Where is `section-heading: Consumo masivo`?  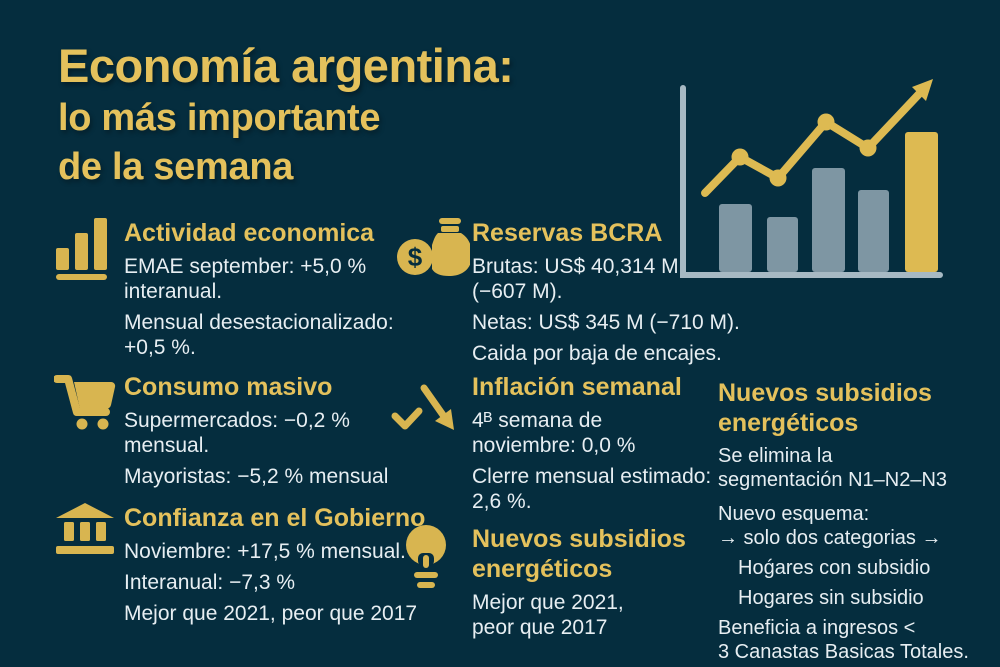
section-heading: Consumo masivo is located at coordinates (228, 387).